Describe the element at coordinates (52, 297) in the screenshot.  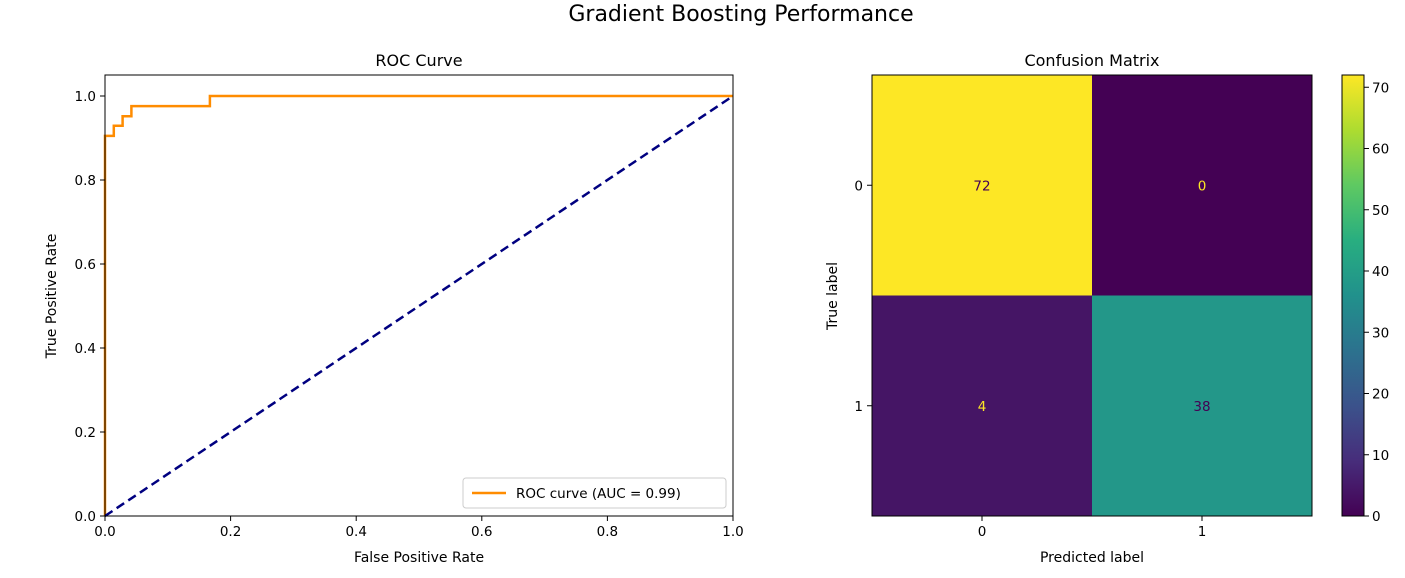
I see `roc-ylabel: True Positive Rate` at that location.